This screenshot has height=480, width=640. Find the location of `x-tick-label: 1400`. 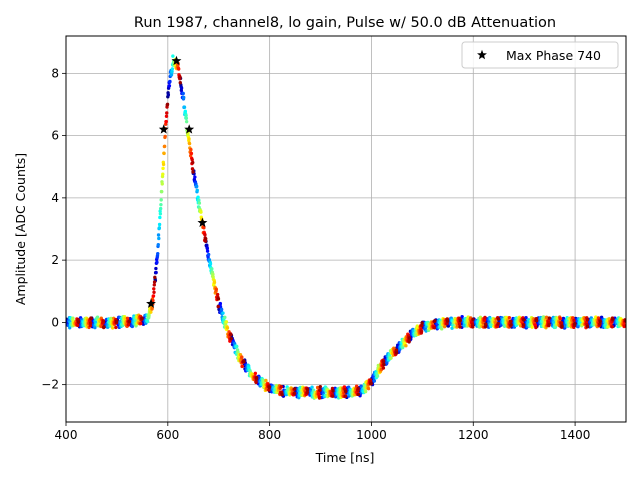

x-tick-label: 1400 is located at coordinates (575, 435).